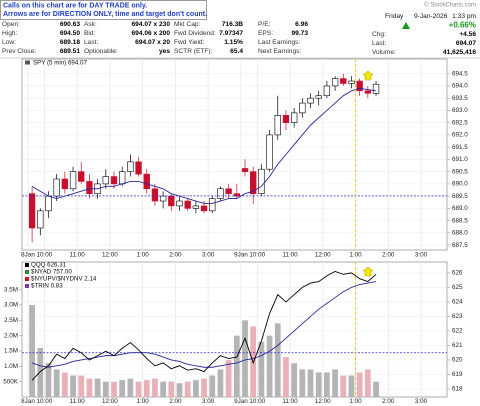 Image resolution: width=480 pixels, height=406 pixels. What do you see at coordinates (460, 220) in the screenshot?
I see `y-tick-label: 688.5` at bounding box center [460, 220].